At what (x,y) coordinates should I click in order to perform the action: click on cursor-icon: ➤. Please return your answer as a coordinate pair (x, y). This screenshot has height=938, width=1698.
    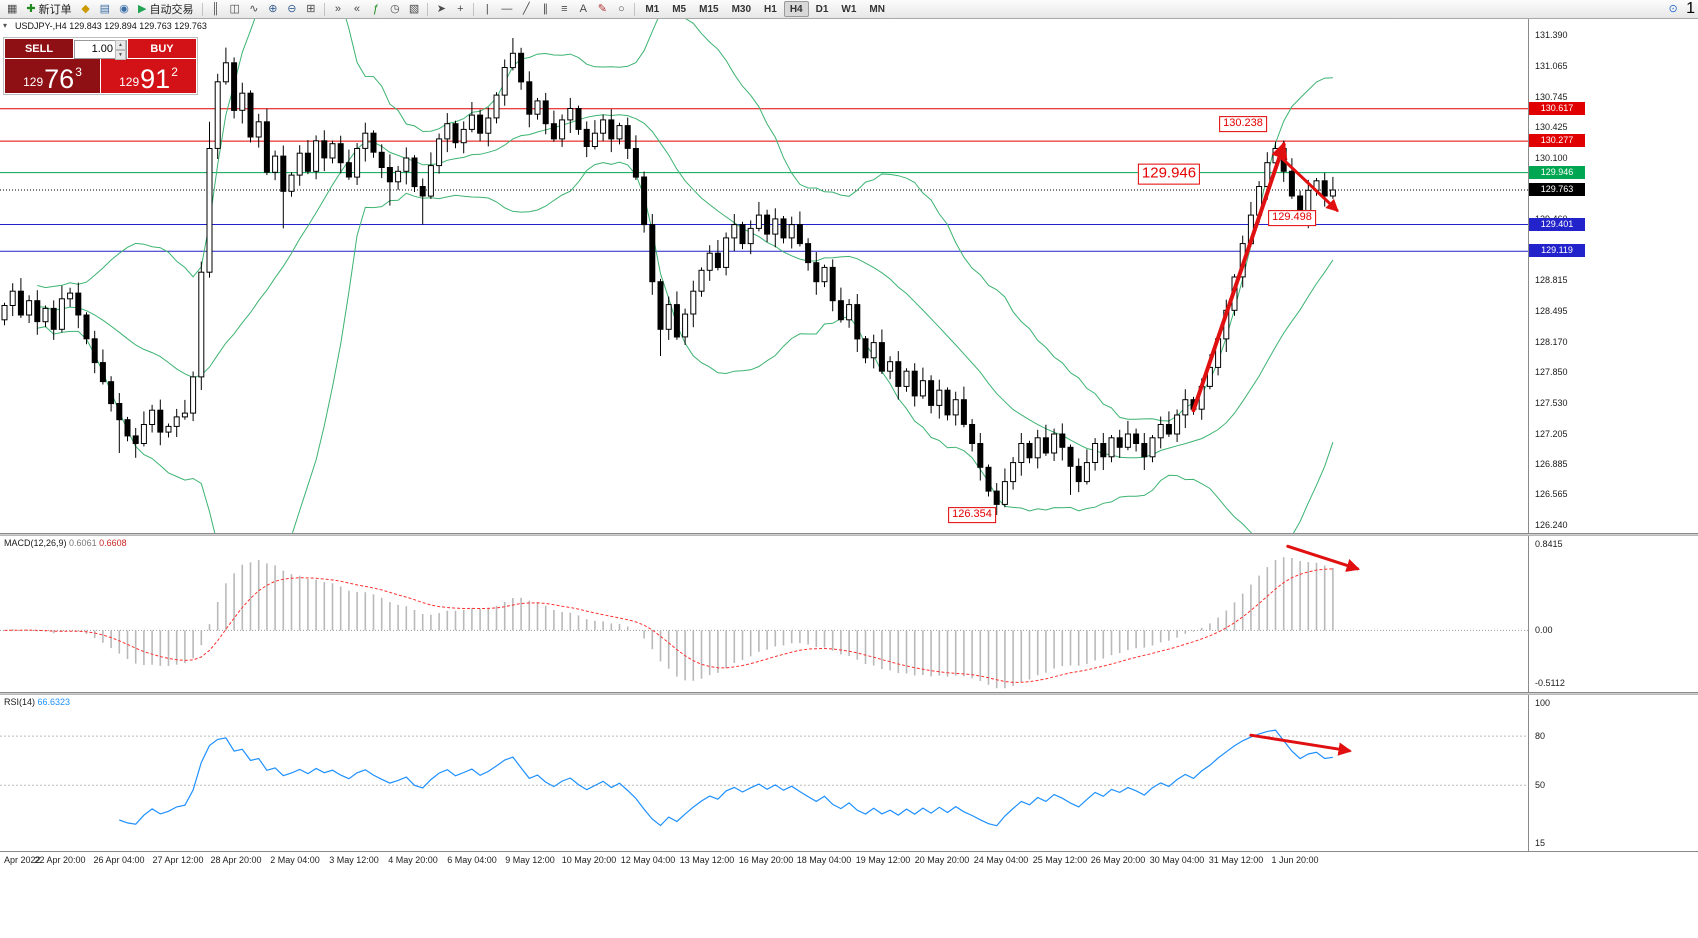
    Looking at the image, I should click on (441, 9).